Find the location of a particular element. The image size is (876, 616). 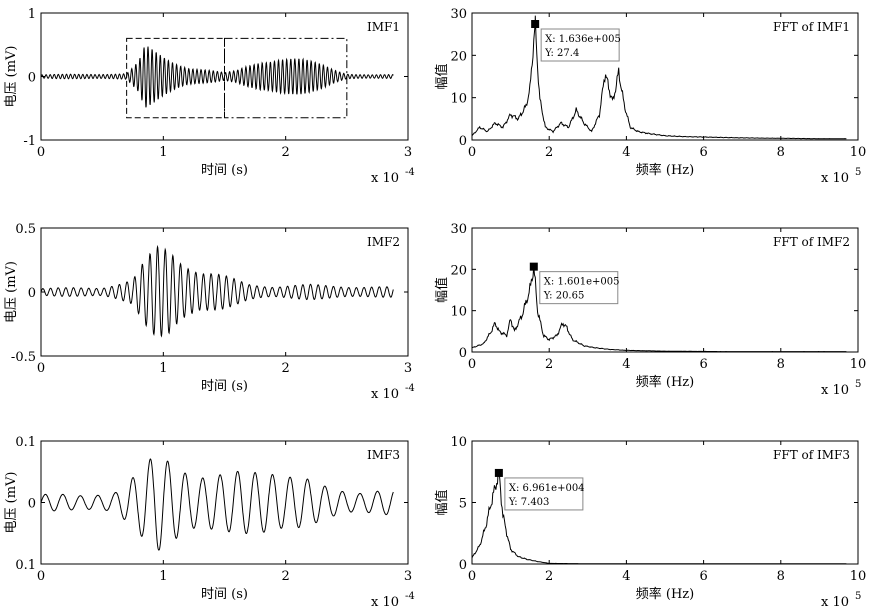

datatip-y: Y: 20.65 is located at coordinates (564, 296).